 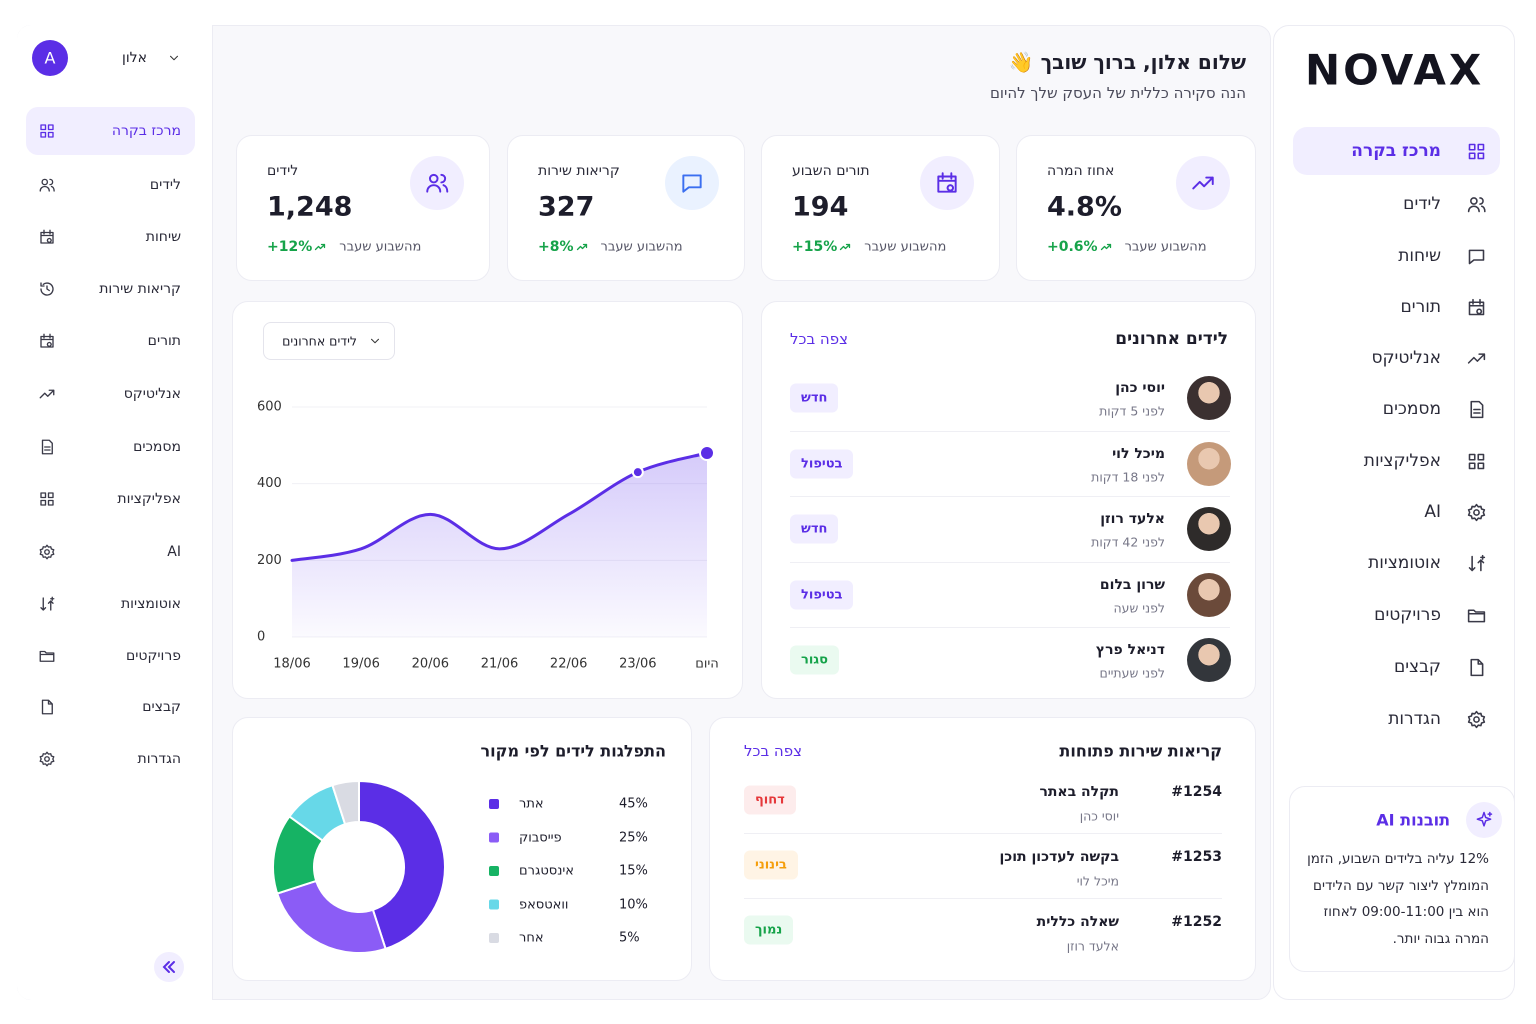 What do you see at coordinates (1077, 922) in the screenshot?
I see `call-subject: שאלה כללית` at bounding box center [1077, 922].